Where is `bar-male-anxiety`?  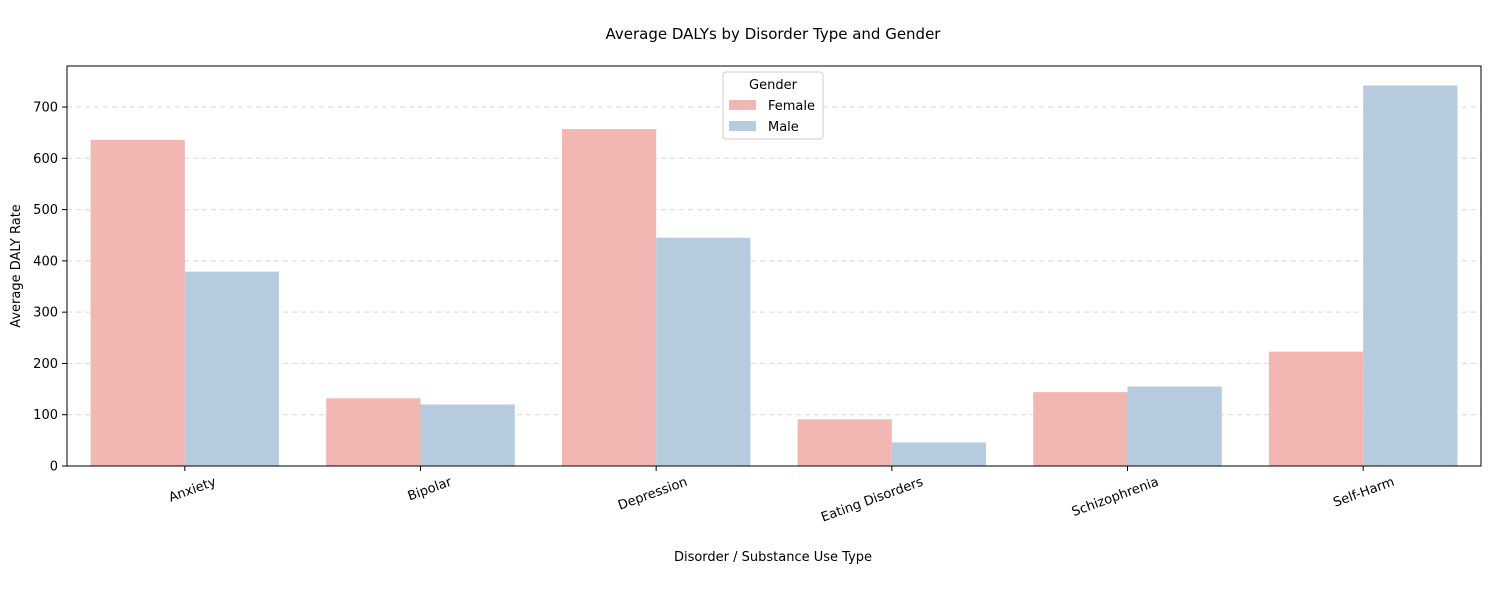 bar-male-anxiety is located at coordinates (232, 368).